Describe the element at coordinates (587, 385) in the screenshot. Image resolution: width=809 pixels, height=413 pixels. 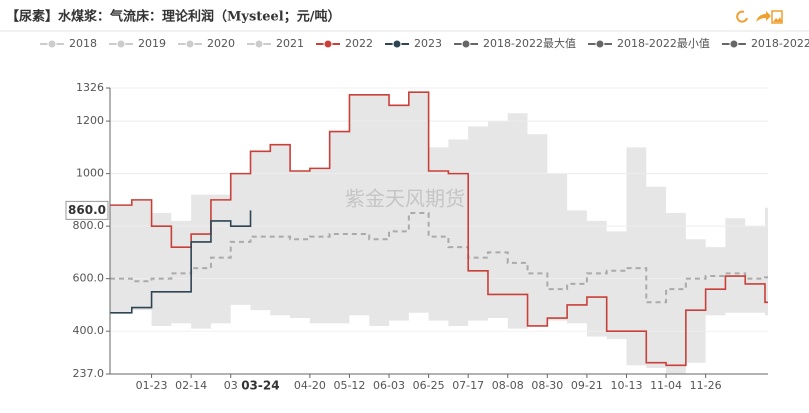
I see `x-tick-label: 09-21` at that location.